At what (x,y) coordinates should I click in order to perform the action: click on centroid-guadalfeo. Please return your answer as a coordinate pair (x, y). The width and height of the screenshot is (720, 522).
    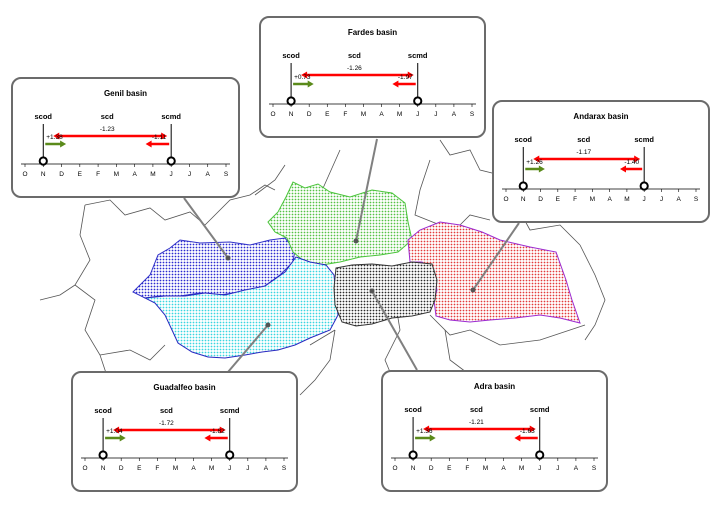
    Looking at the image, I should click on (268, 325).